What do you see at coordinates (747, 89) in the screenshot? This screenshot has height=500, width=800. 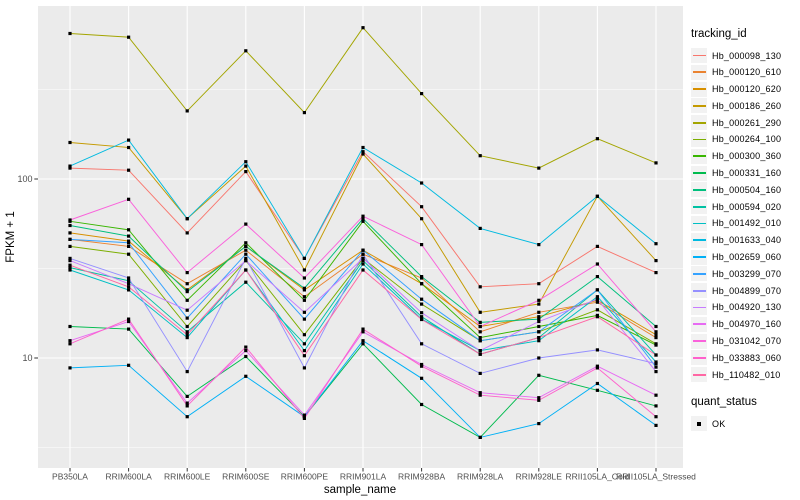 I see `legend-item-label: Hb_000120_620` at bounding box center [747, 89].